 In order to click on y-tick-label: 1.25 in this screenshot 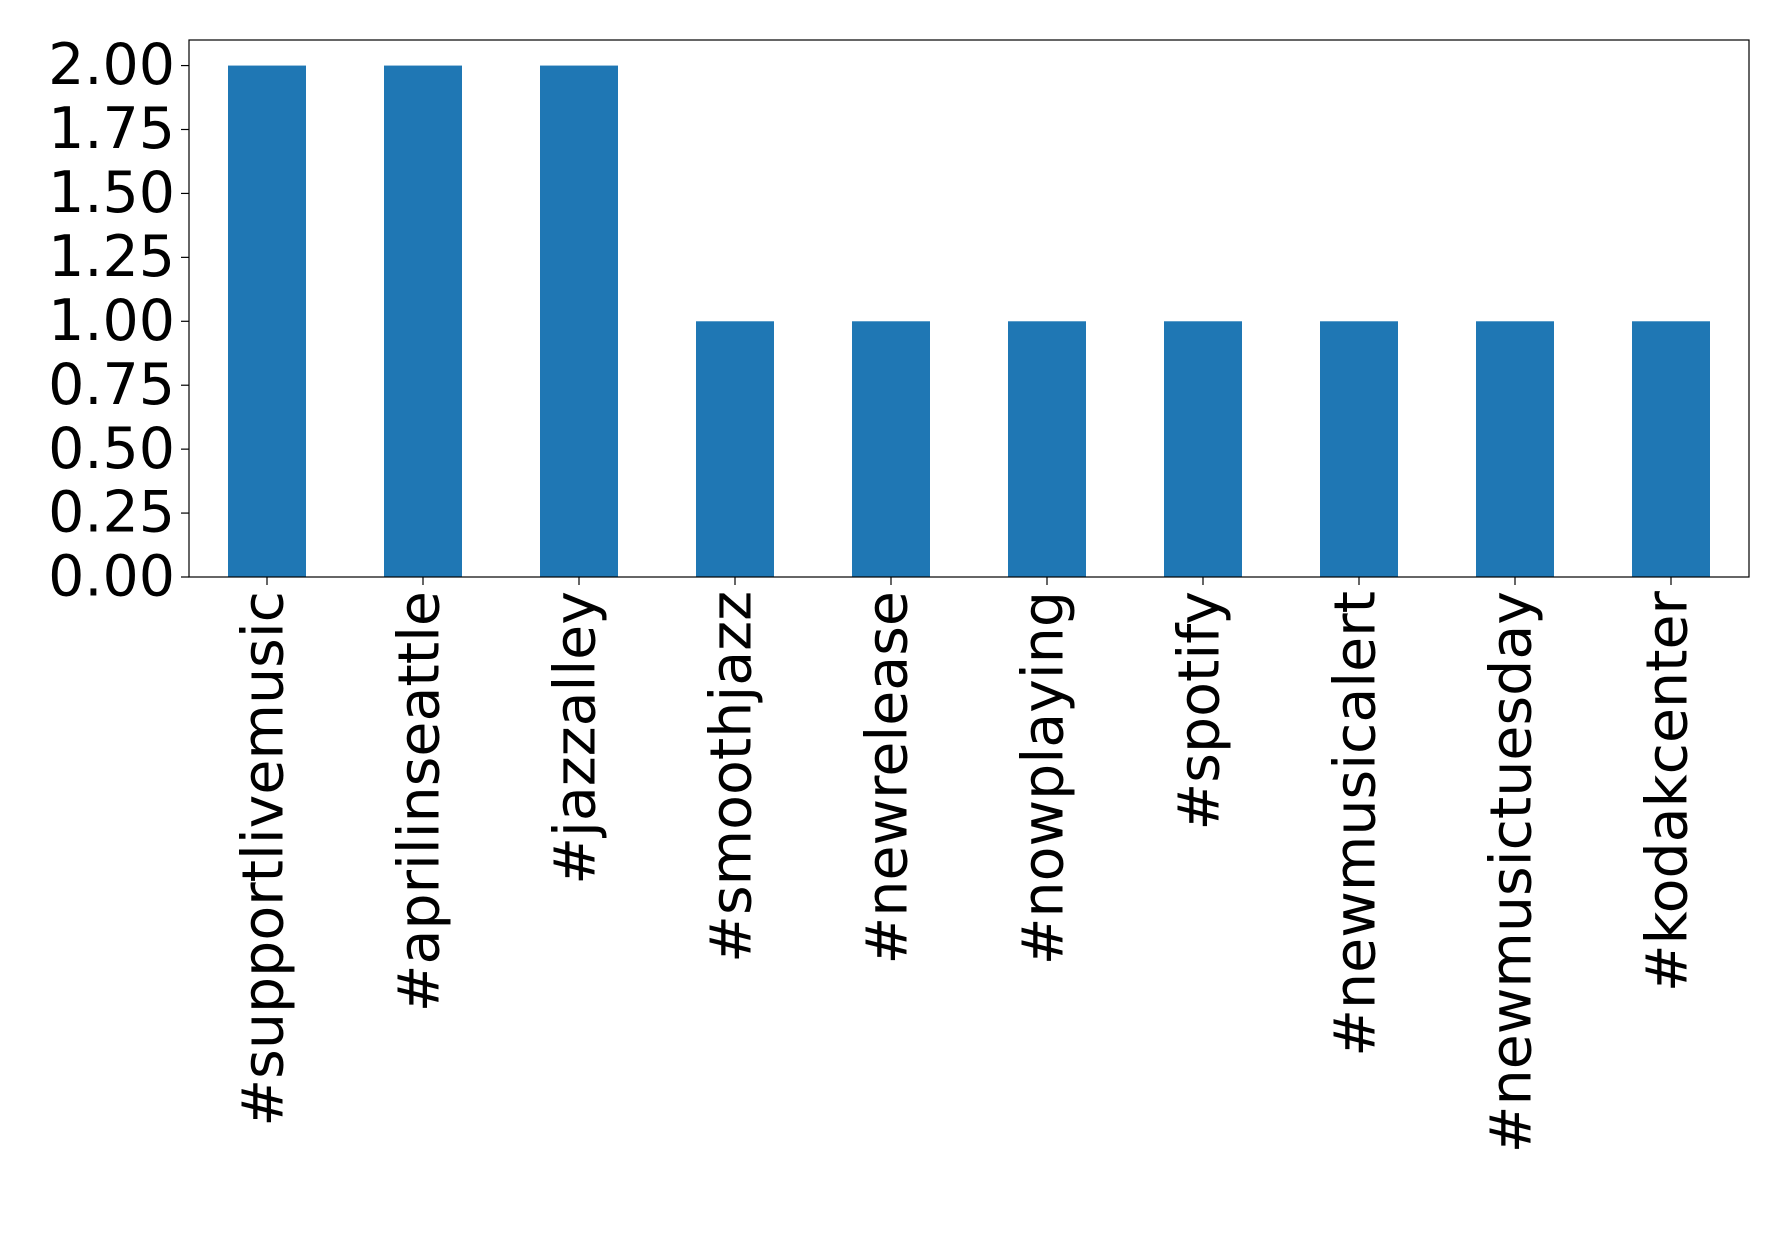, I will do `click(111, 257)`.